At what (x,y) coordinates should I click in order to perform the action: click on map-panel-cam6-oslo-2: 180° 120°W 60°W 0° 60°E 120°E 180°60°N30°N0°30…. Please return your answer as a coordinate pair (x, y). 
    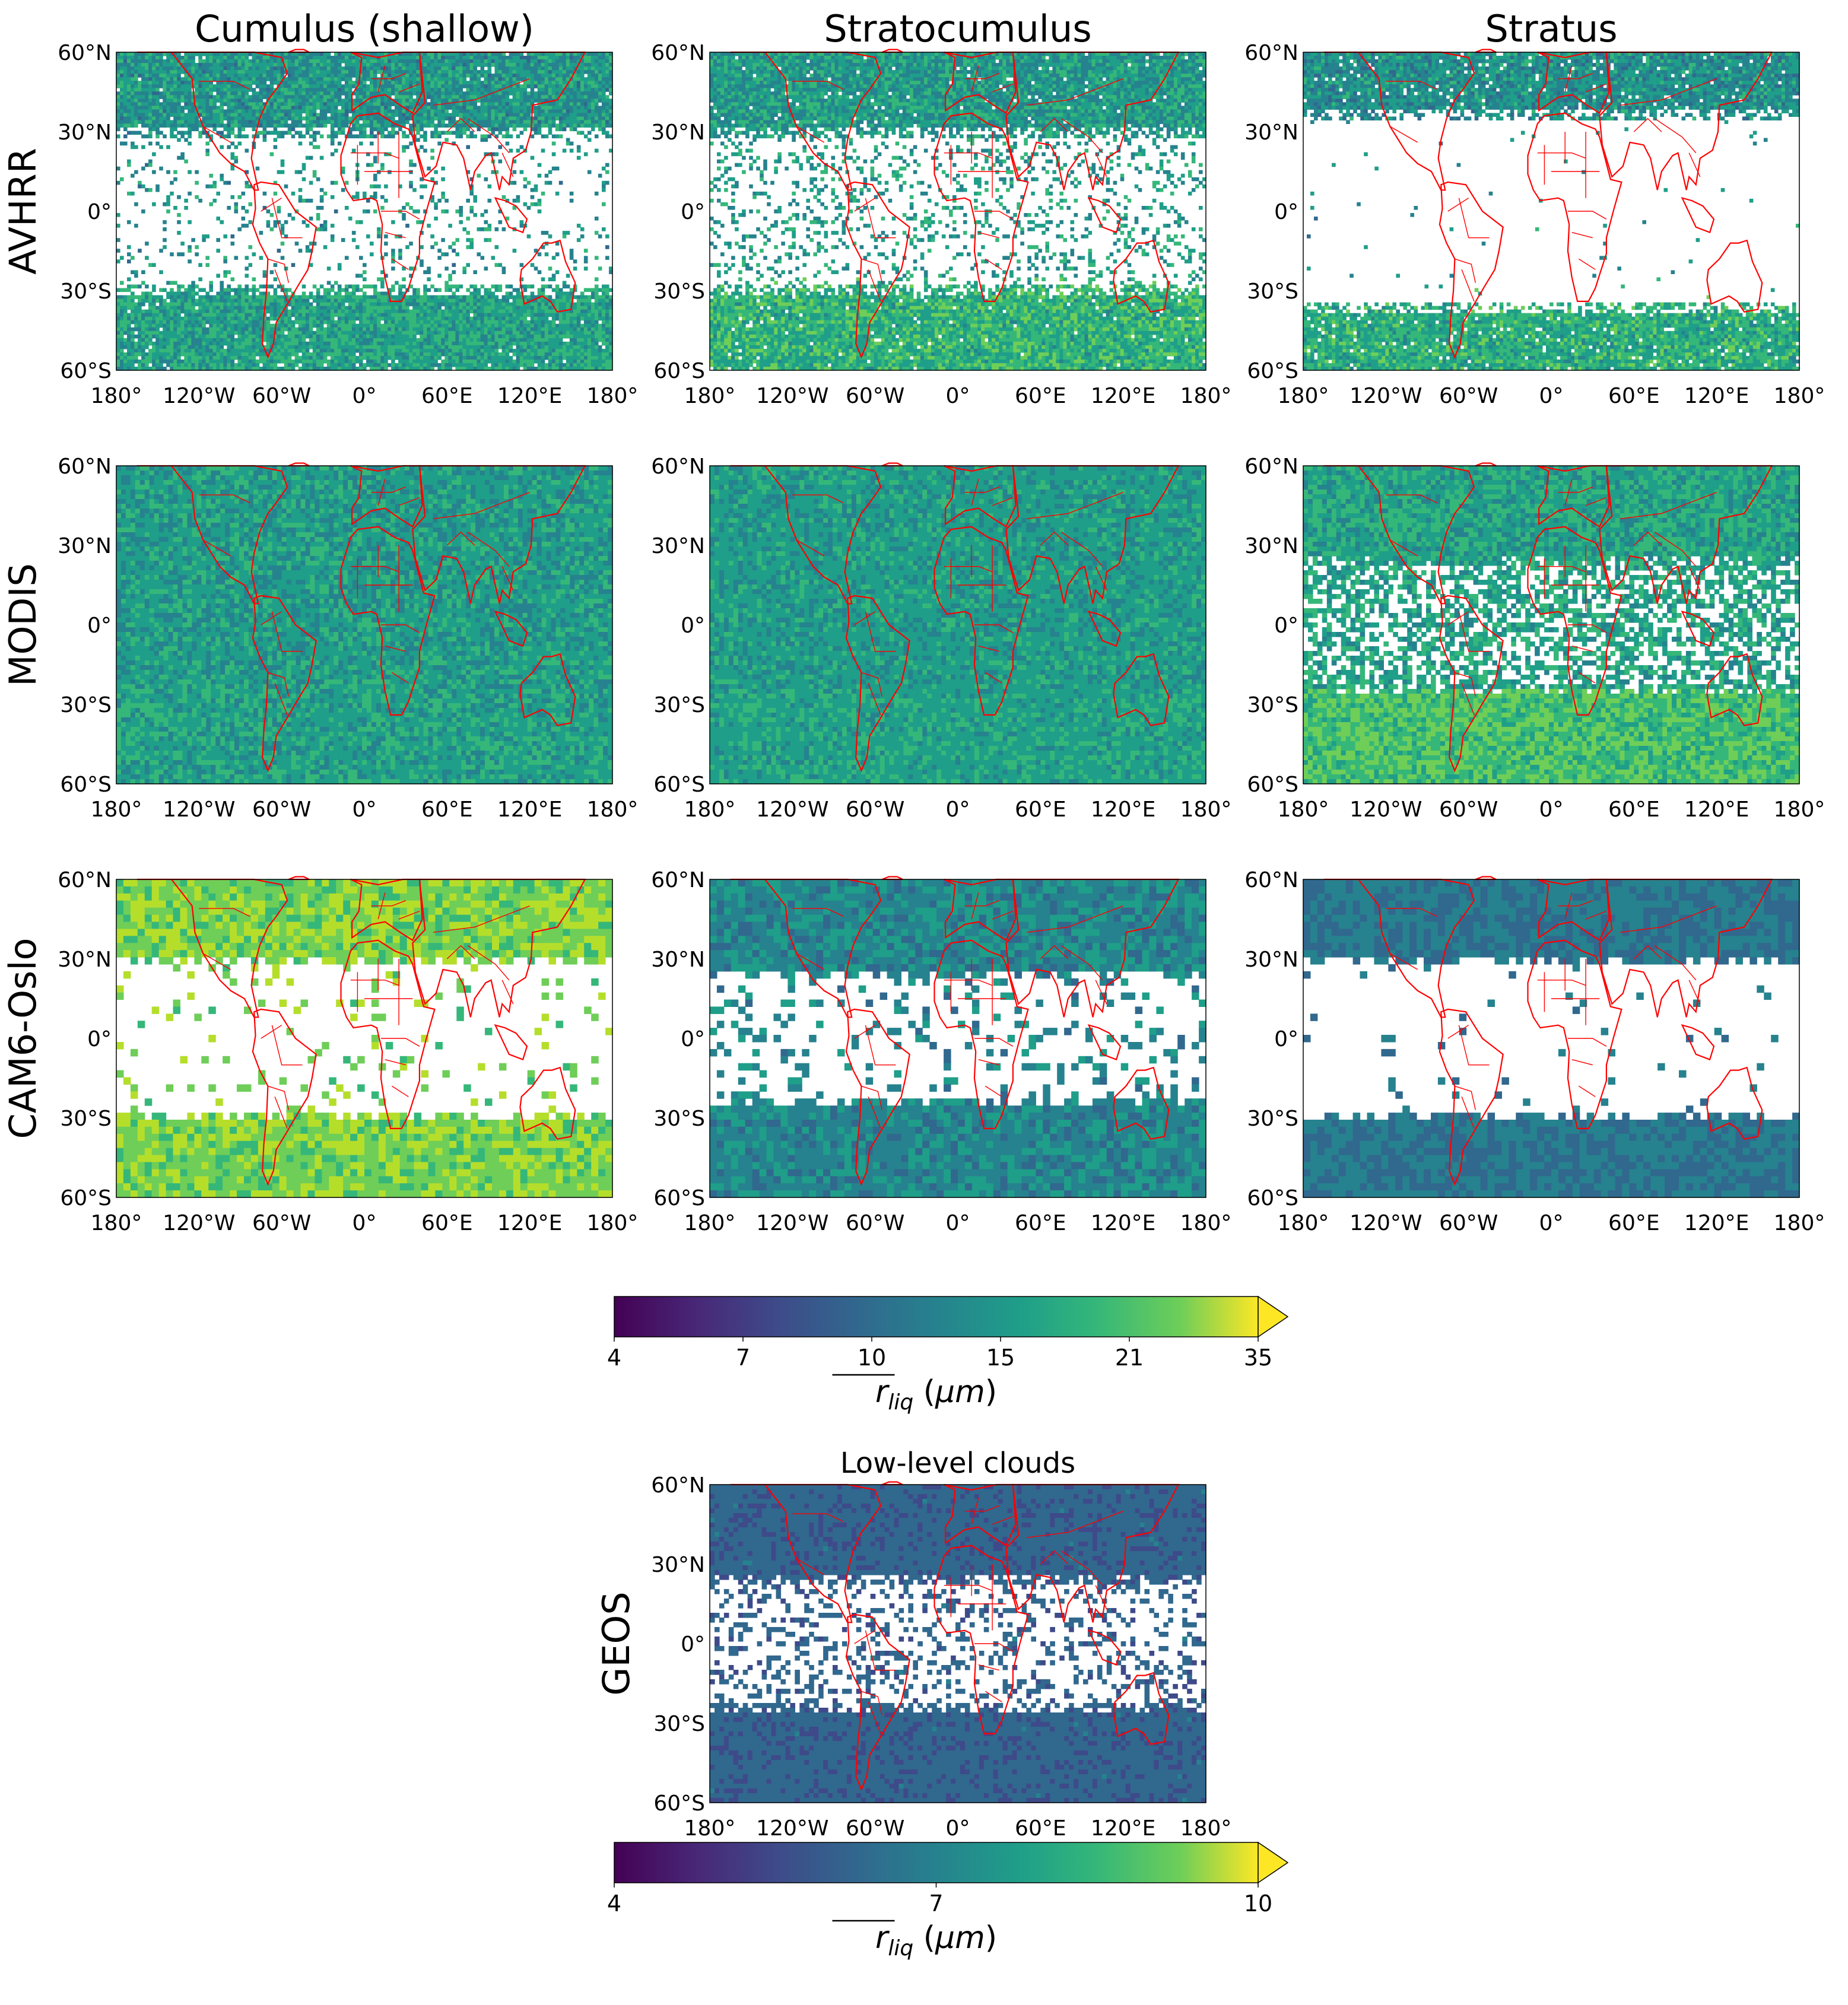
    Looking at the image, I should click on (941, 1051).